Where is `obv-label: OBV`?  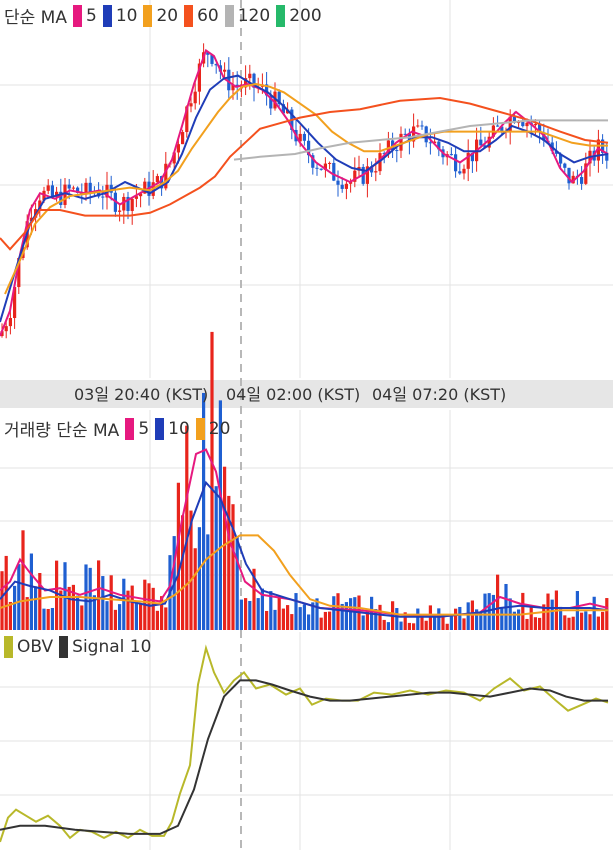 obv-label: OBV is located at coordinates (35, 647).